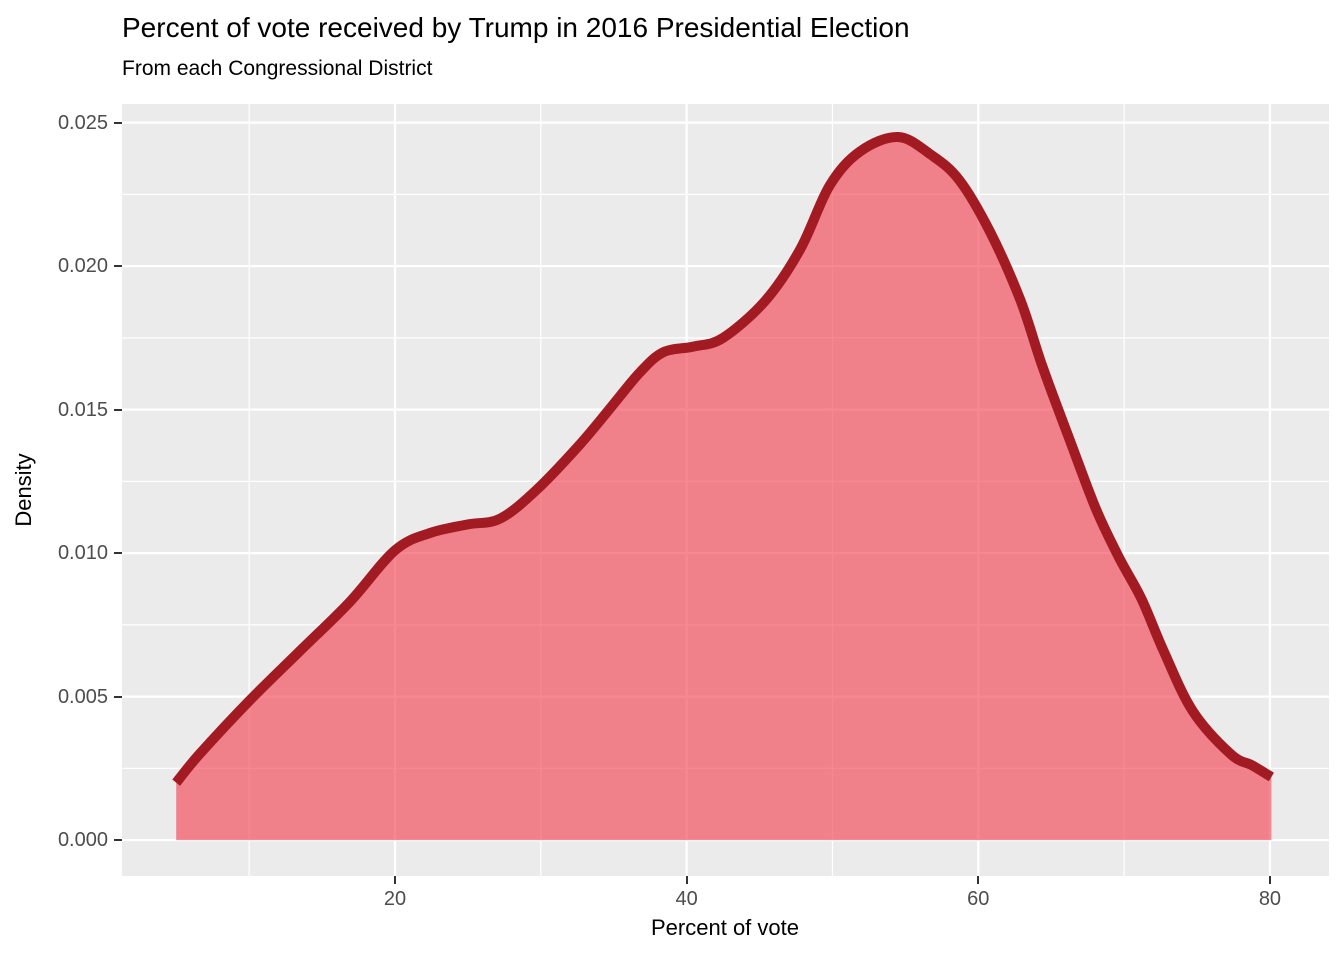  I want to click on y-tick-label: 0.015, so click(82, 409).